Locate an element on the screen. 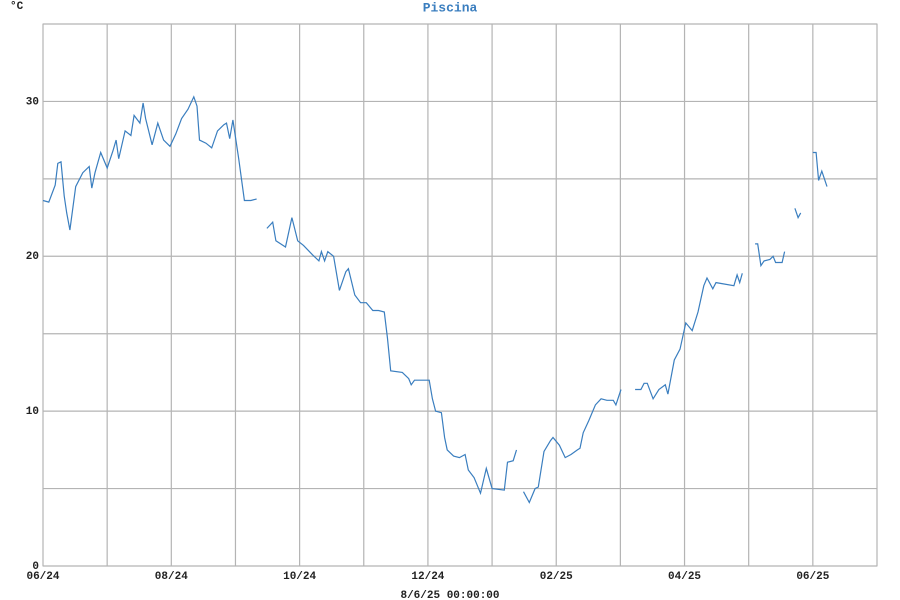  x-axis-label: 8/6/25 00:00:00 is located at coordinates (449, 595).